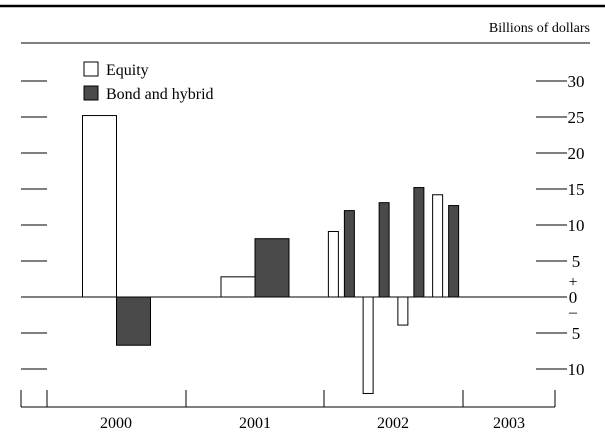  Describe the element at coordinates (160, 94) in the screenshot. I see `legend-label-1: Bond and hybrid` at that location.